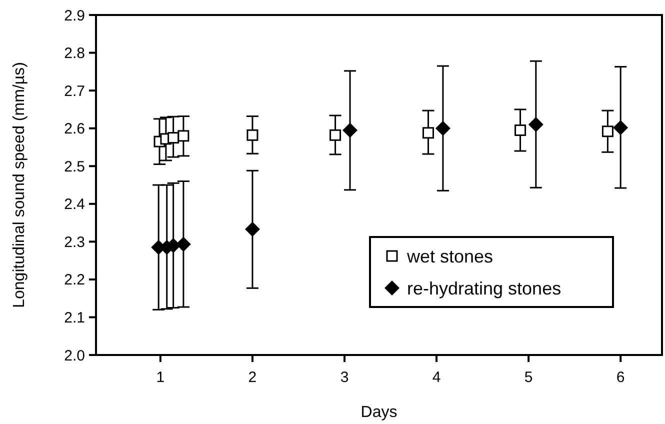 The image size is (665, 424). Describe the element at coordinates (74, 15) in the screenshot. I see `y-tick-label: 2.9` at that location.